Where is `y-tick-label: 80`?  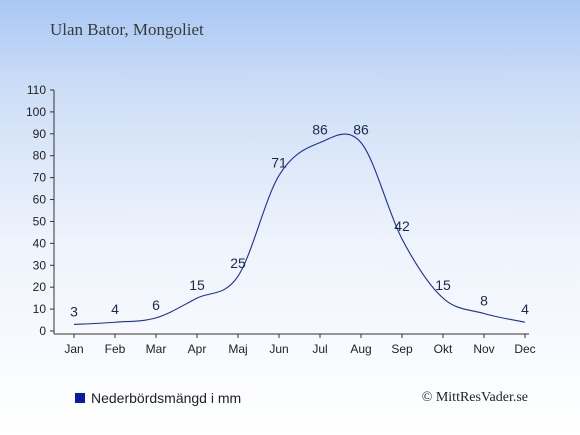 y-tick-label: 80 is located at coordinates (40, 156).